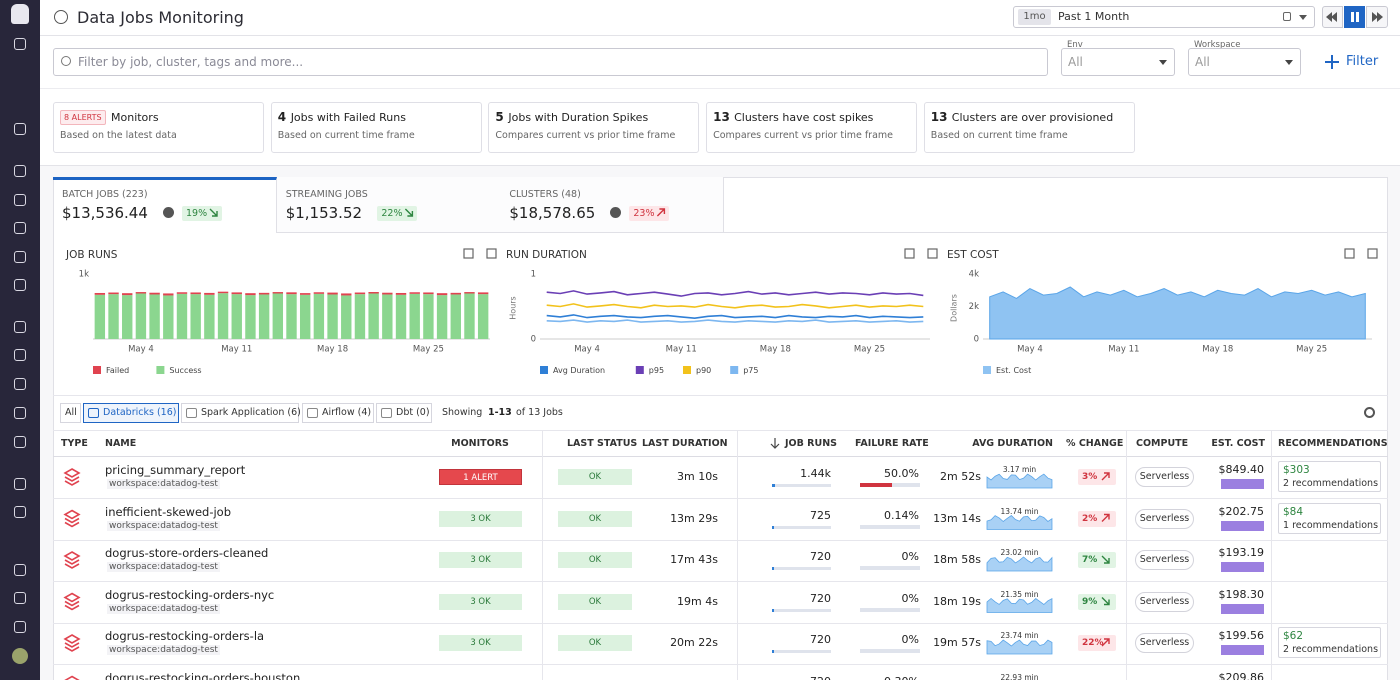 The height and width of the screenshot is (680, 1400). Describe the element at coordinates (346, 412) in the screenshot. I see `filter-tab-label: Airflow (4)` at that location.